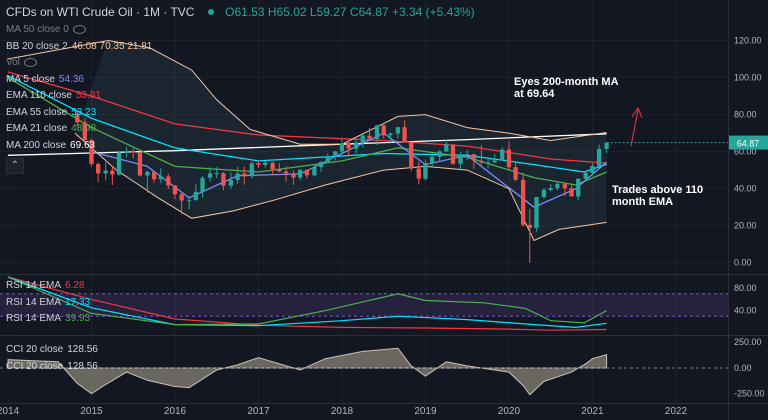 The image size is (768, 420). What do you see at coordinates (36, 145) in the screenshot?
I see `legend-label: MA 200 close` at bounding box center [36, 145].